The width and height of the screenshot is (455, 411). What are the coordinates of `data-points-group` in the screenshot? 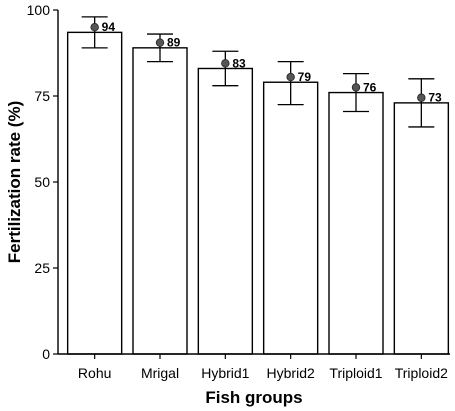 It's located at (258, 62).